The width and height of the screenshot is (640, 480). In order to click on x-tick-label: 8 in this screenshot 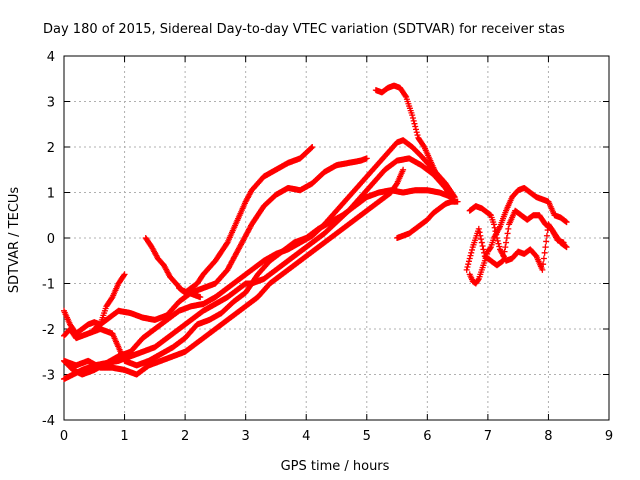, I will do `click(548, 436)`.